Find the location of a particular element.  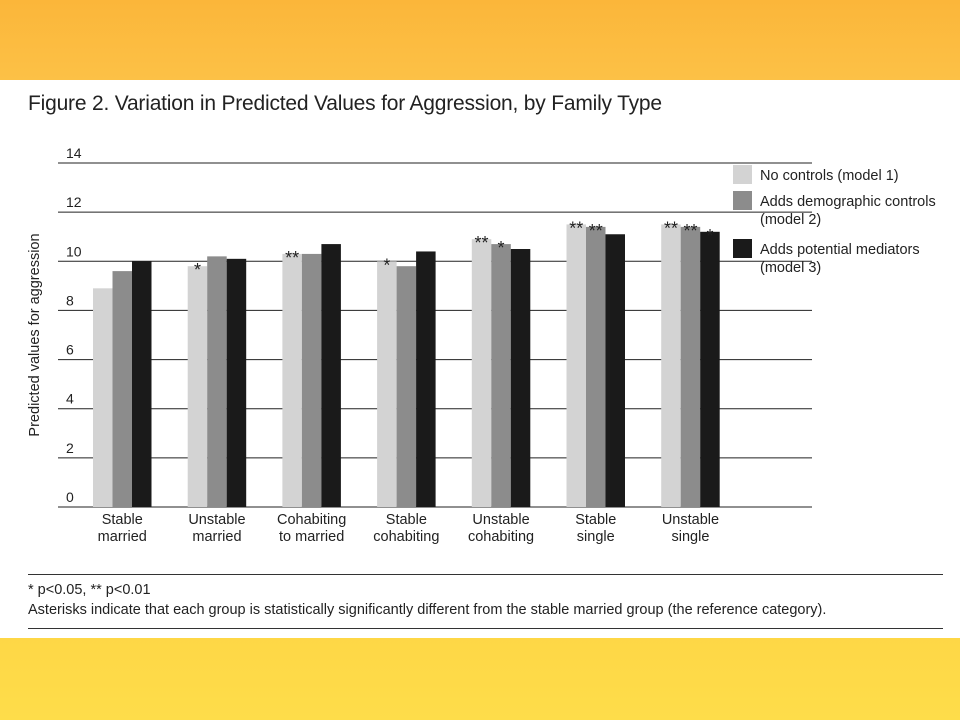

x-category-label-5-line-2: single is located at coordinates (596, 537).